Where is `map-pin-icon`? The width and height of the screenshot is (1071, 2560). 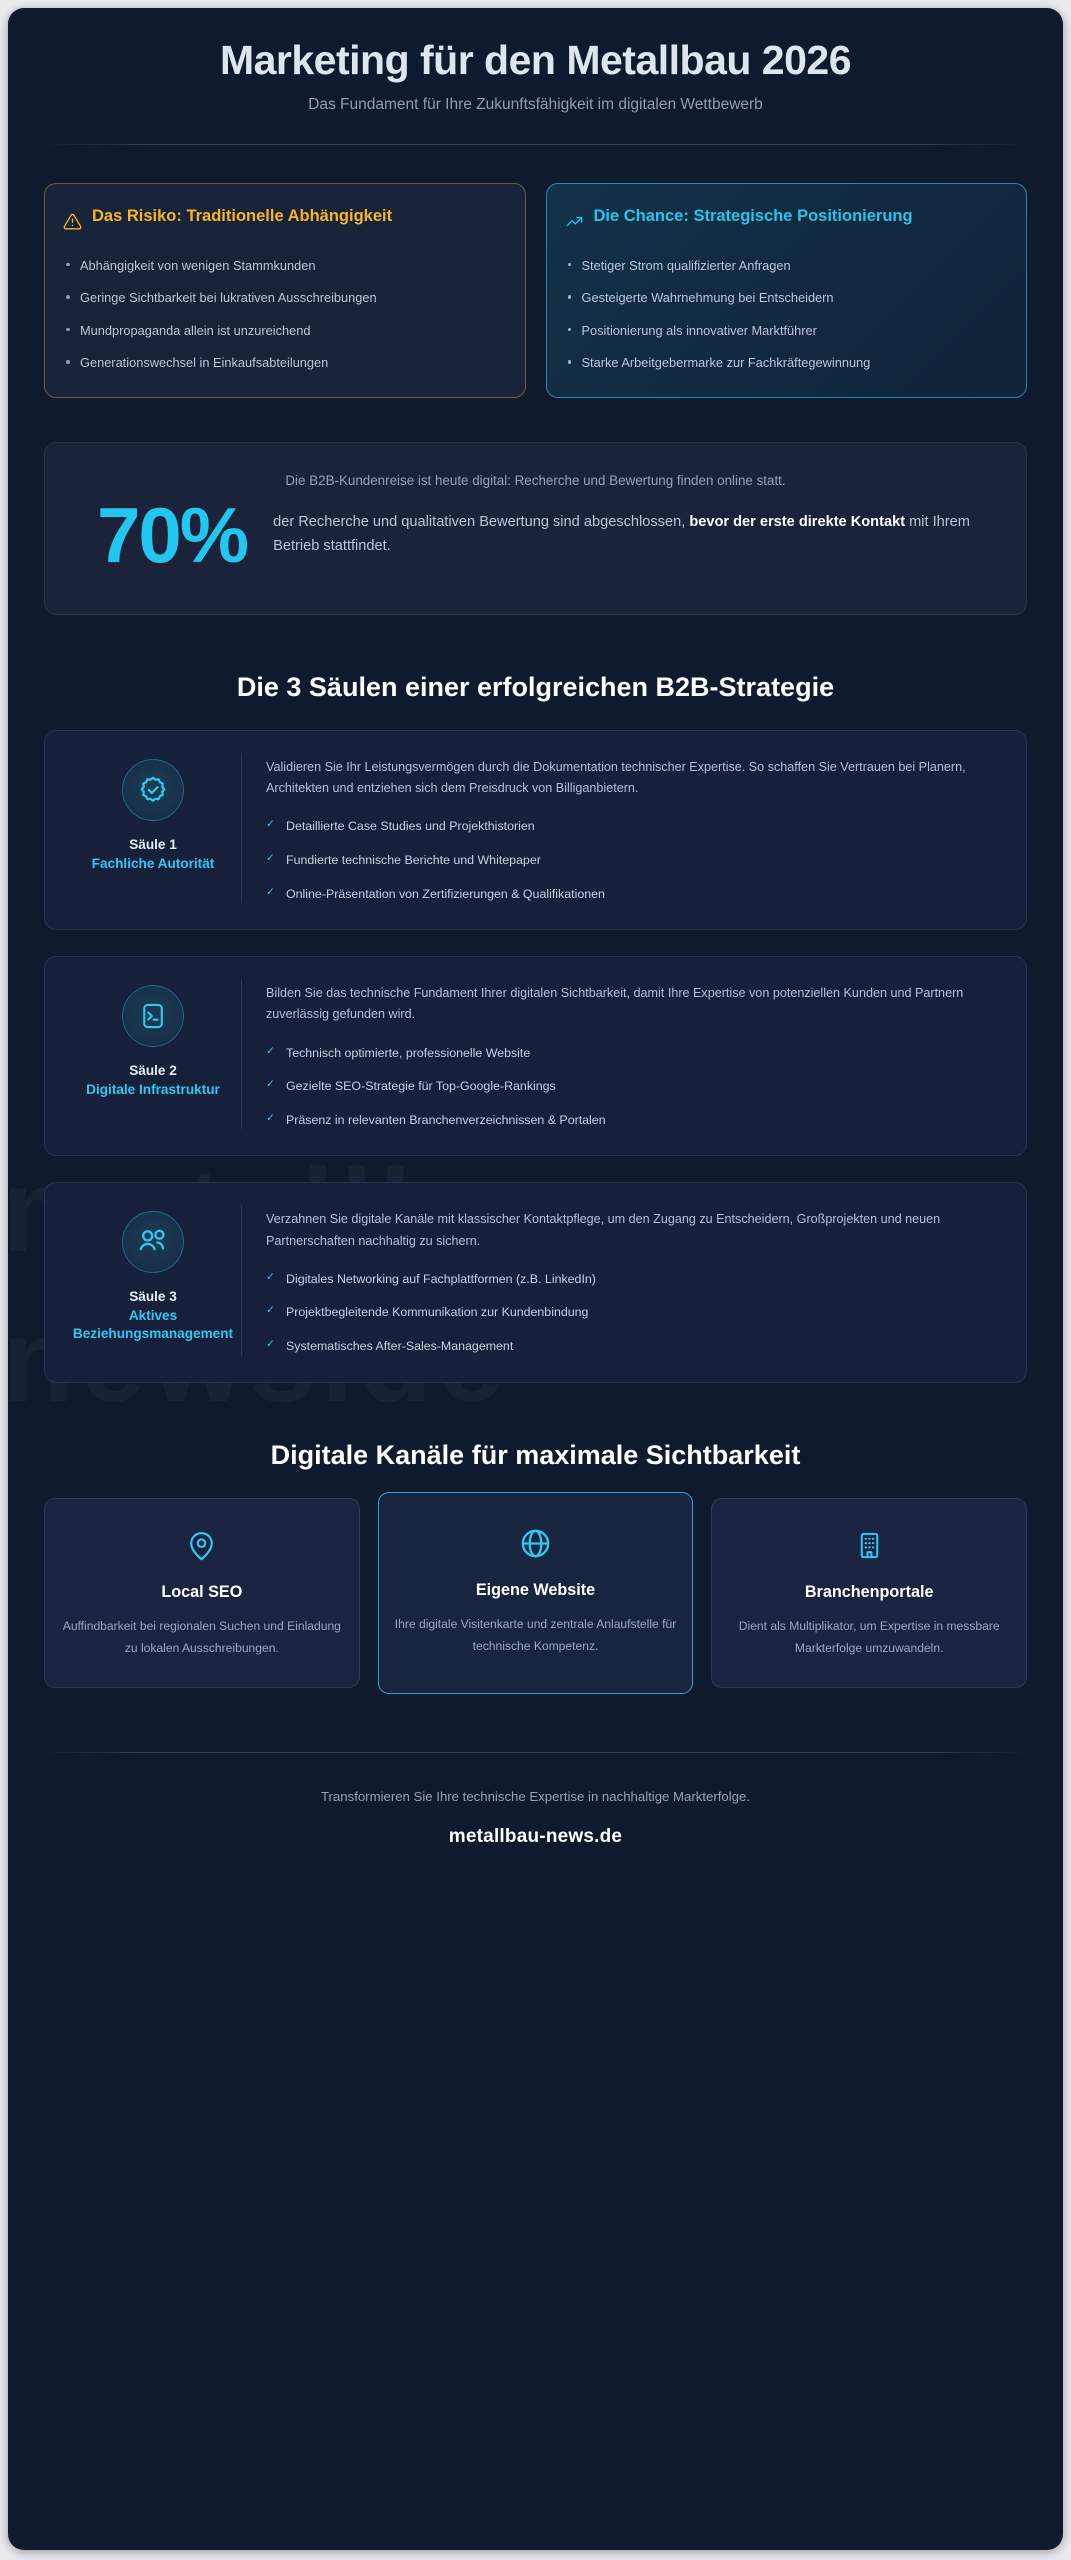 map-pin-icon is located at coordinates (202, 1545).